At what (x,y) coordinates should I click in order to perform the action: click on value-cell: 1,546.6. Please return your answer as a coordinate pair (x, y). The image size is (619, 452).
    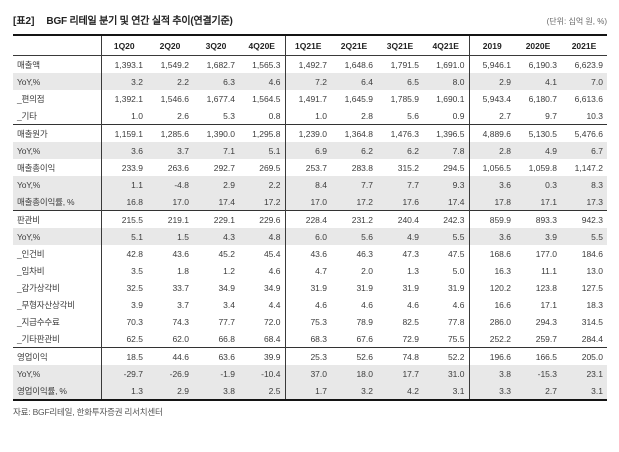
    Looking at the image, I should click on (174, 98).